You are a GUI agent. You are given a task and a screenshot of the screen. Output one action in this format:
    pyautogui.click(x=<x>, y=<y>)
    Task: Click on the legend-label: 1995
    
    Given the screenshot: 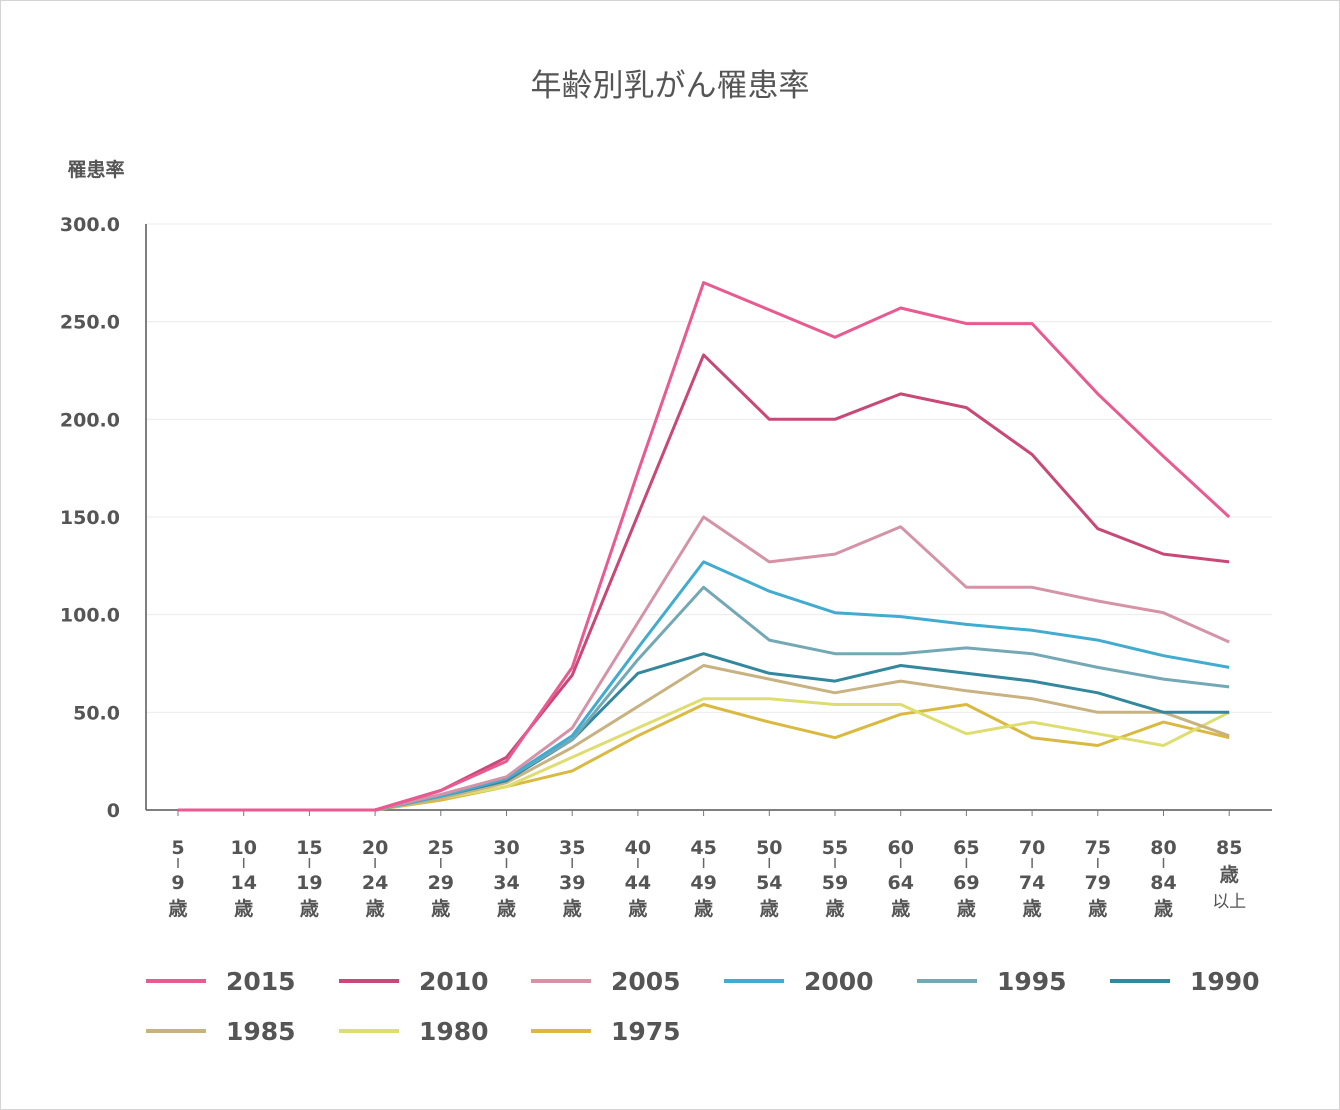 What is the action you would take?
    pyautogui.click(x=1032, y=981)
    